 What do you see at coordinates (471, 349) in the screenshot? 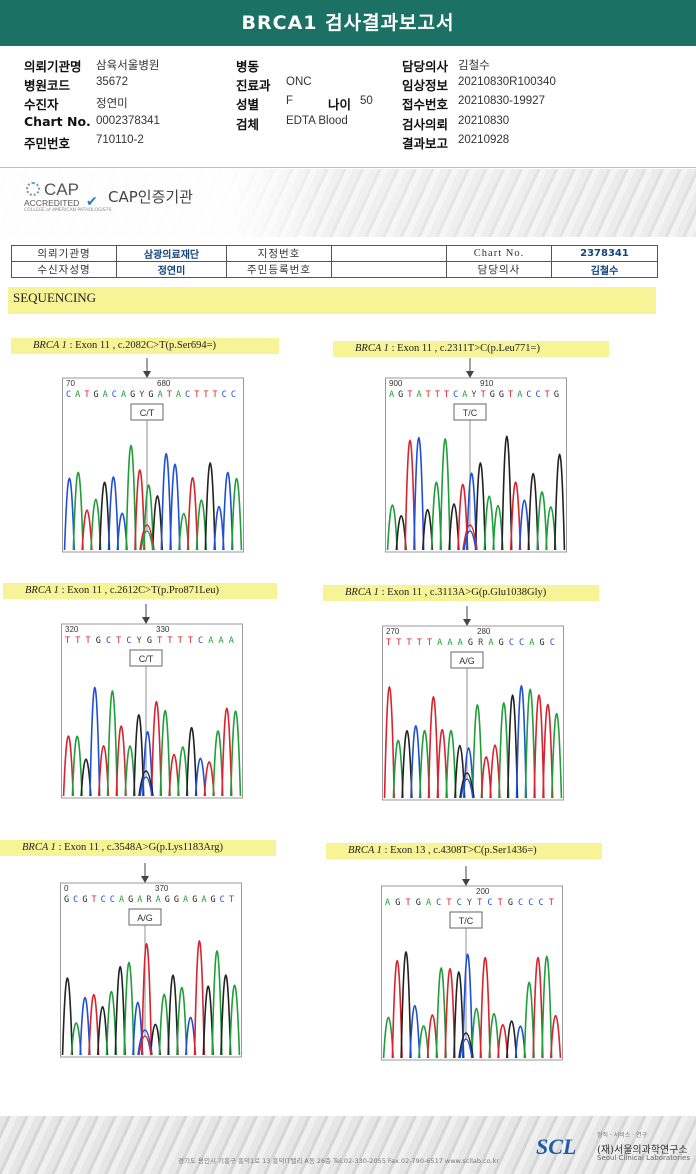
I see `variant-label: BRCA 1 : Exon 11 , c.2311T>C(p.Leu771=)` at bounding box center [471, 349].